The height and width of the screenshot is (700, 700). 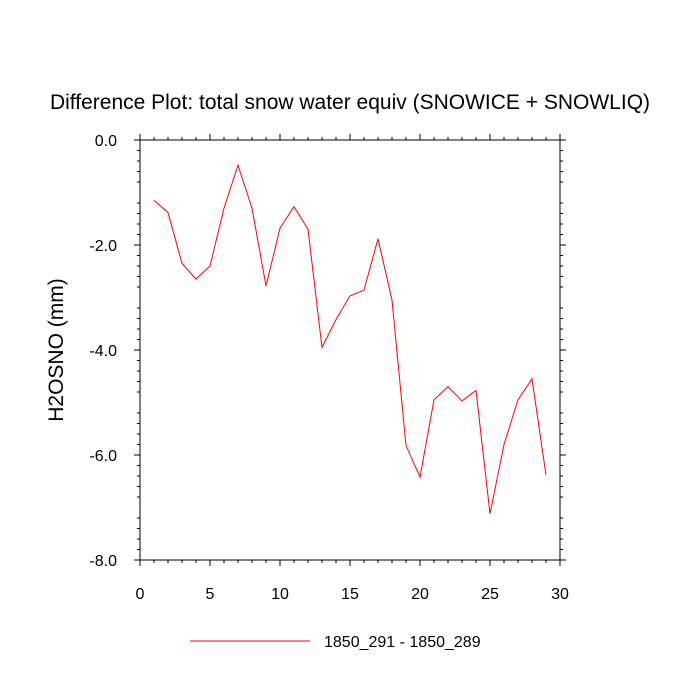 What do you see at coordinates (420, 594) in the screenshot?
I see `x-tick-label: 20` at bounding box center [420, 594].